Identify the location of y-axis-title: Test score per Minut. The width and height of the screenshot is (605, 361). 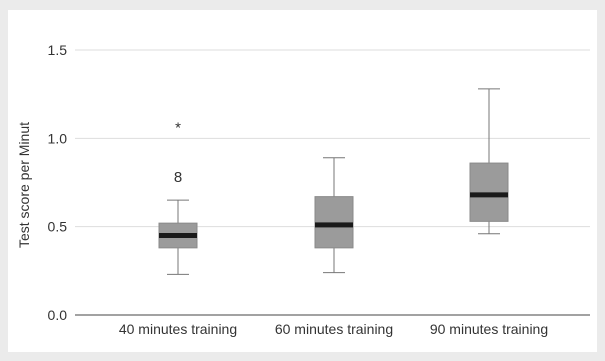
(24, 185).